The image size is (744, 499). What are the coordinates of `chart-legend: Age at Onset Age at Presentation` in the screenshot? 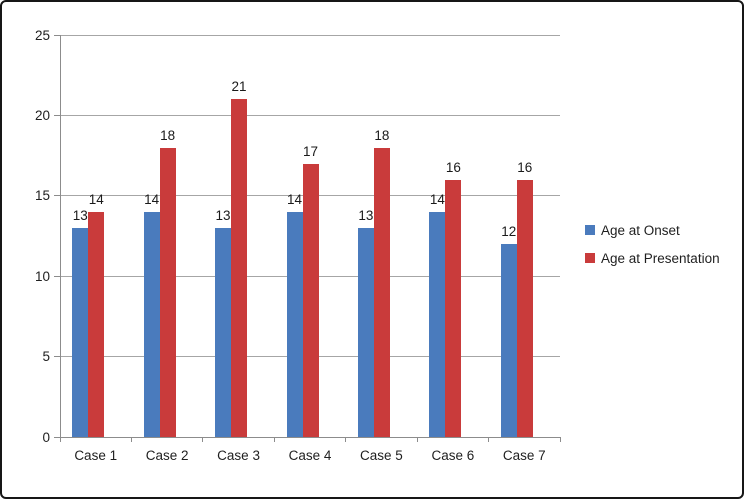 It's located at (652, 250).